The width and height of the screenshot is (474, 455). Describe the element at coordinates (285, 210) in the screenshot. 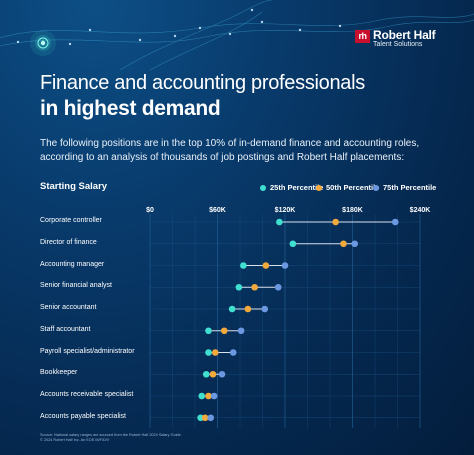

I see `x-tick-label: $120K` at that location.